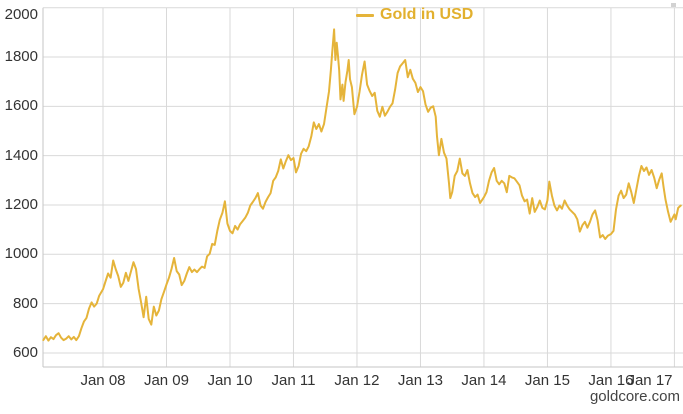 The width and height of the screenshot is (683, 414). I want to click on x-axis-label: Jan 14, so click(484, 380).